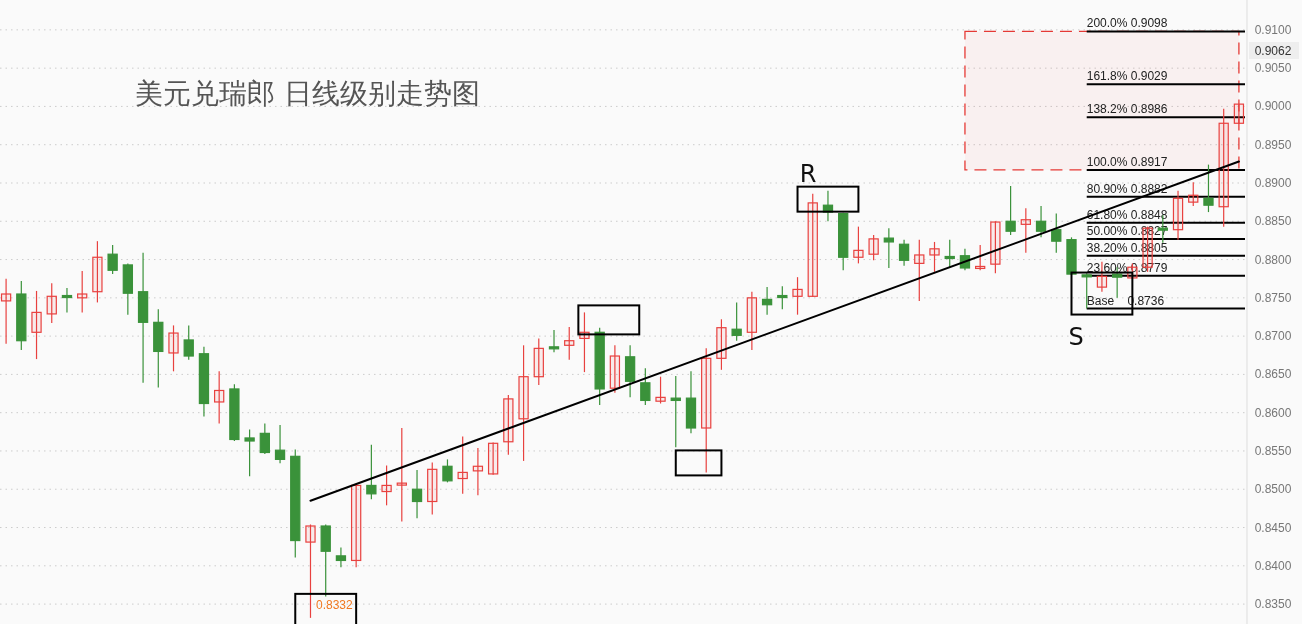  I want to click on y-tick-label: 0.9100, so click(1273, 29).